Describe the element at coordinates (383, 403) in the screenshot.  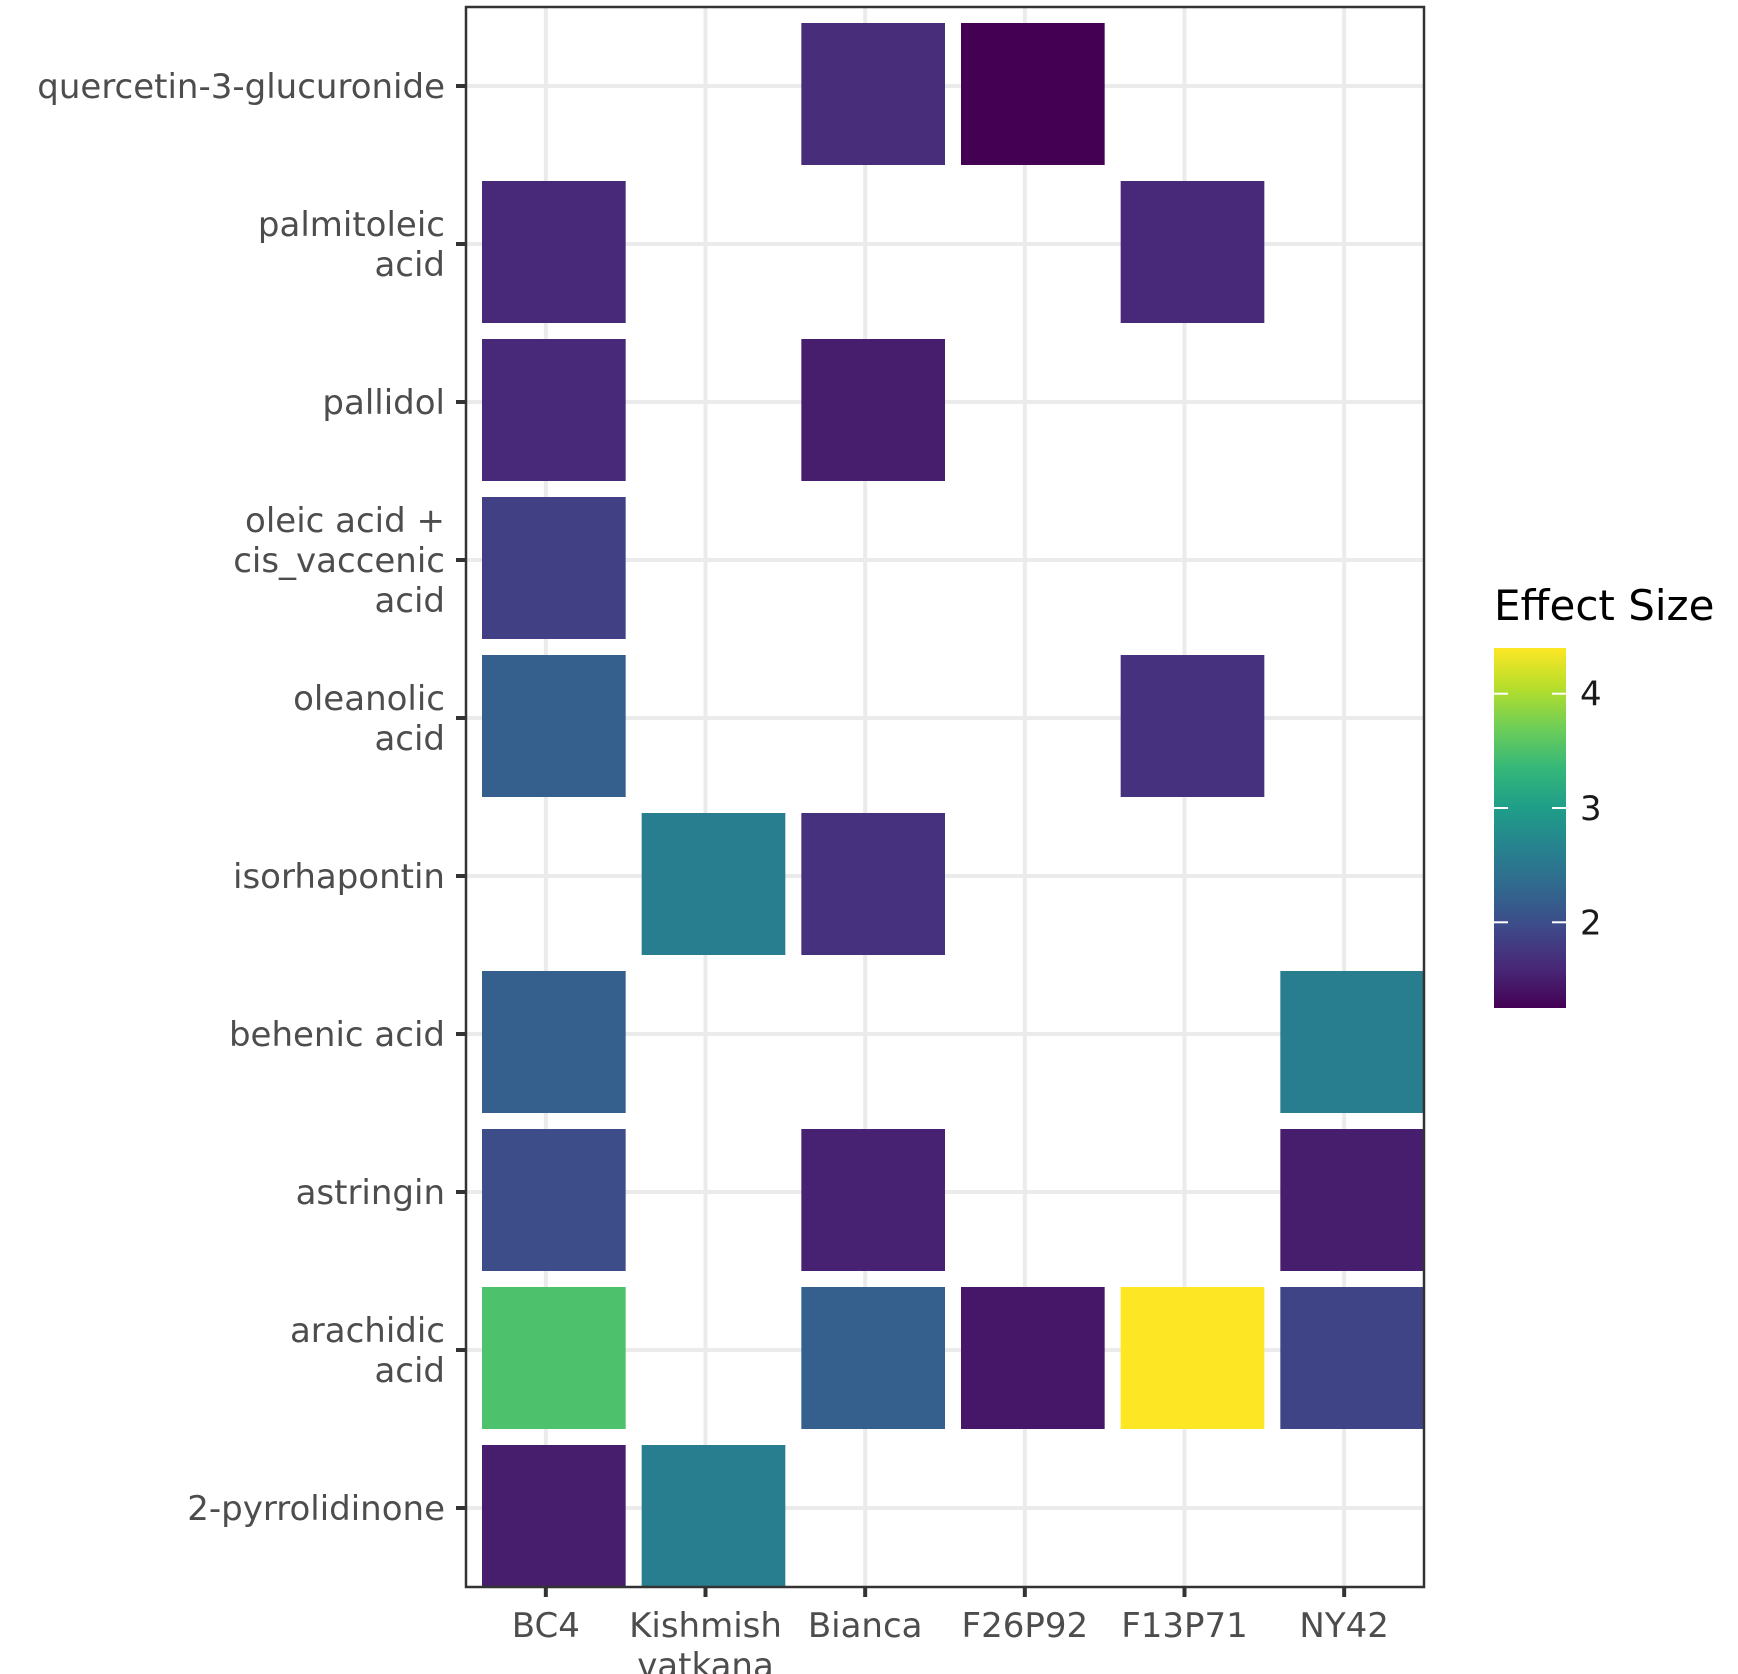
I see `y-tick-label: pallidol` at that location.